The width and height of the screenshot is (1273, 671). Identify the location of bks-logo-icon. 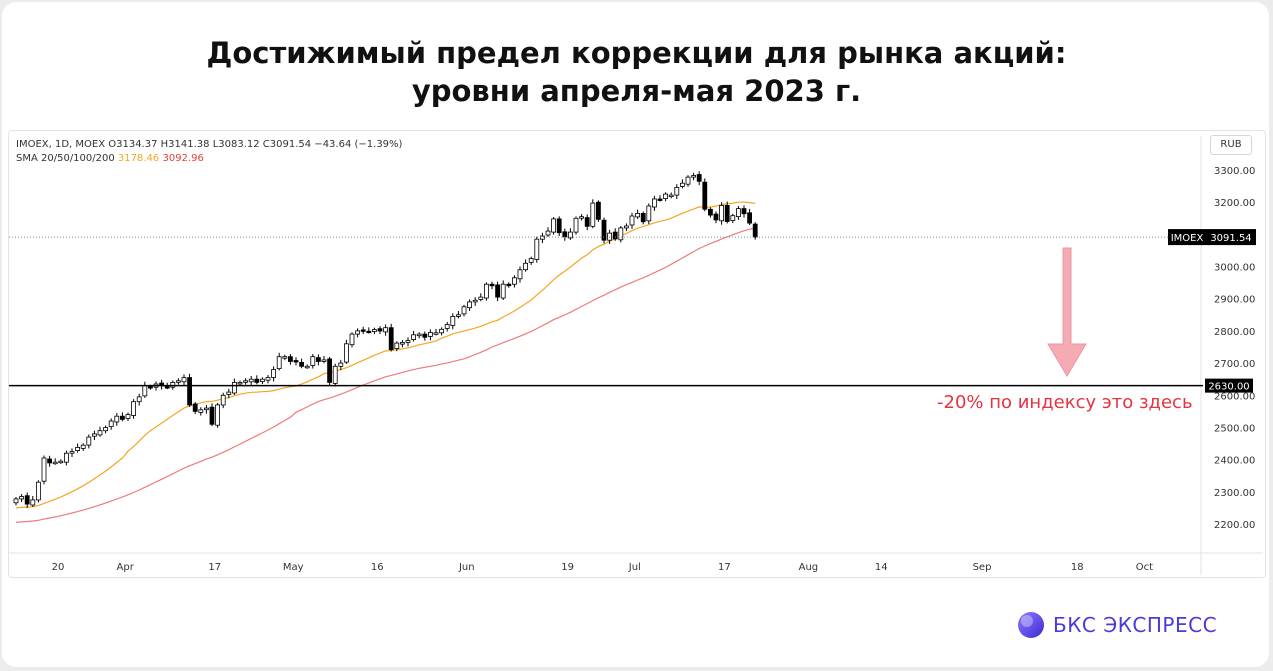
(1031, 625).